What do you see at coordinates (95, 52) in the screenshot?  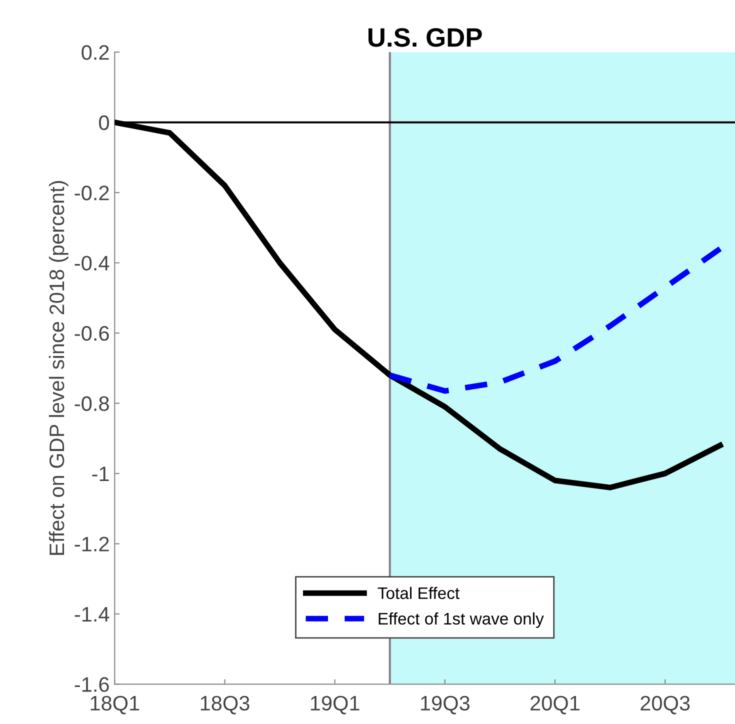 I see `y-tick-label: 0.2` at bounding box center [95, 52].